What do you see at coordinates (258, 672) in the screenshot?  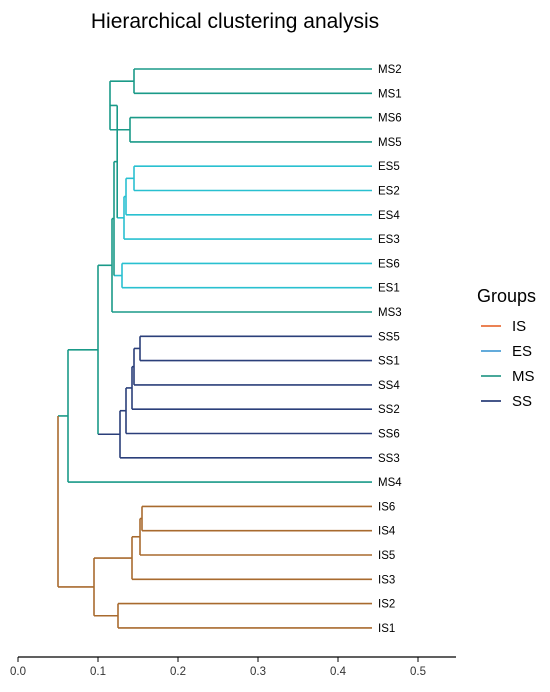 I see `x-tick-label: 0.3` at bounding box center [258, 672].